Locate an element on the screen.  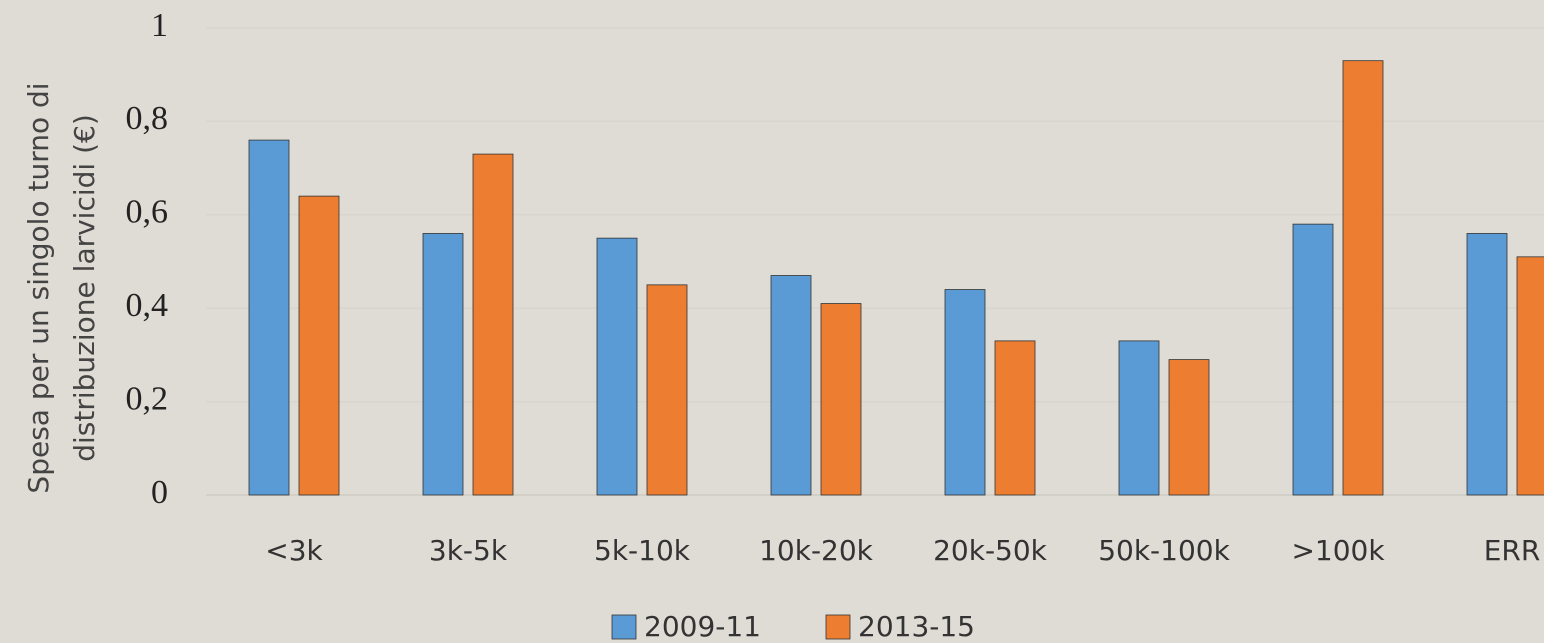
y-tick-label: 0,4 is located at coordinates (147, 305).